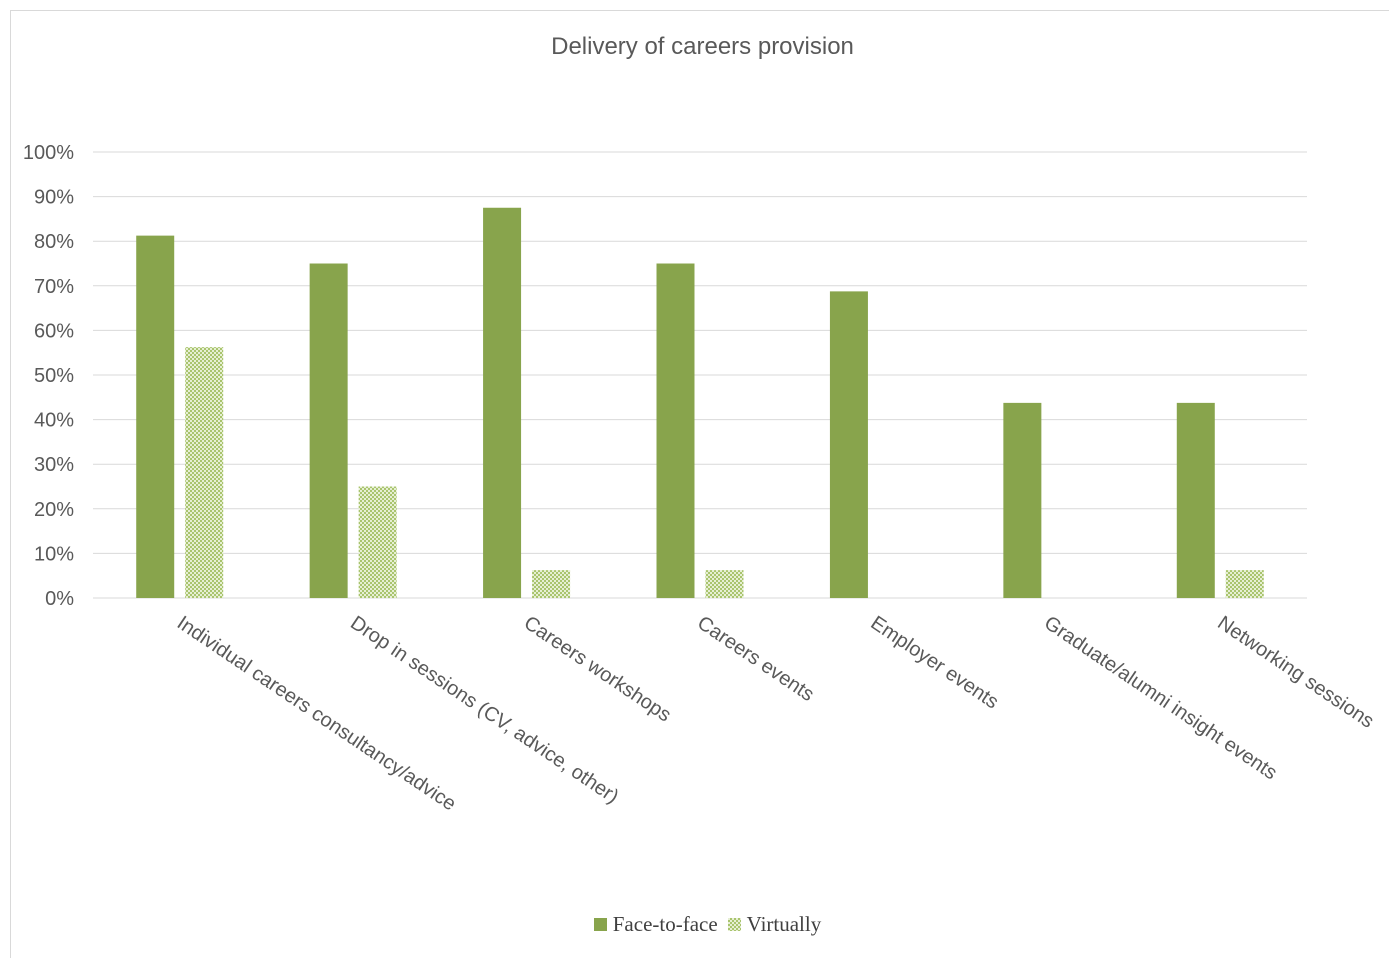 The image size is (1389, 958). Describe the element at coordinates (597, 669) in the screenshot. I see `x-tick-label: Careers workshops` at that location.